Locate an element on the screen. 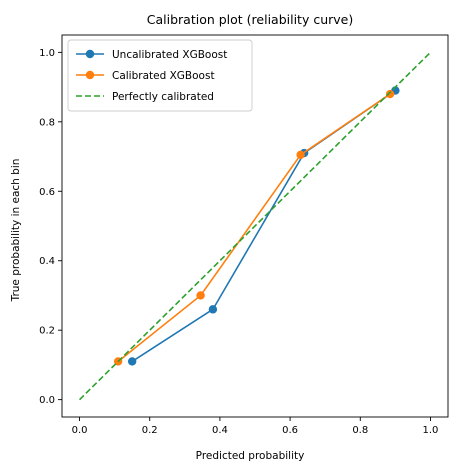  x-axis-label: Predicted probability is located at coordinates (250, 456).